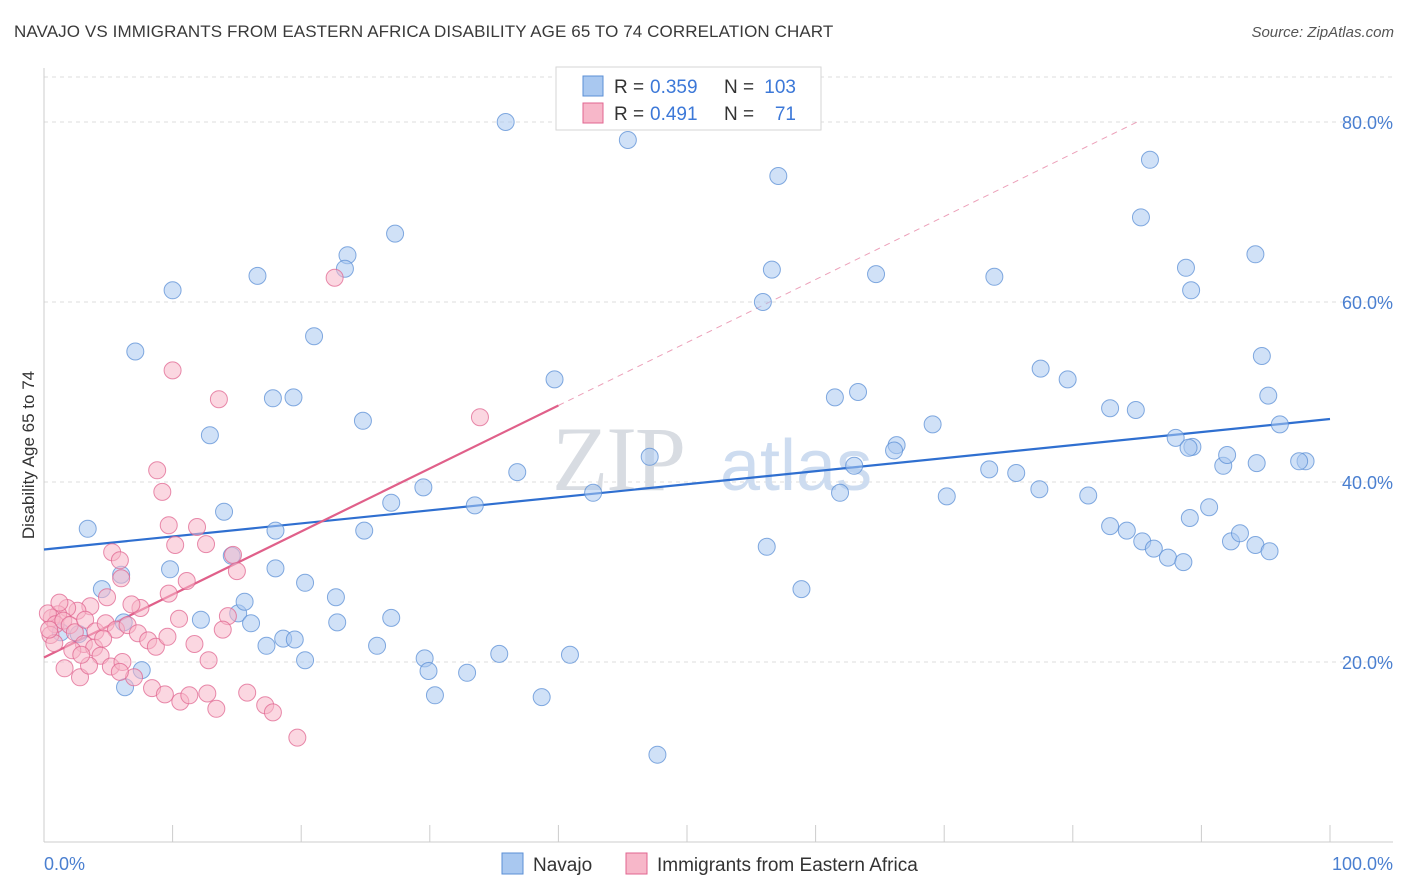 The width and height of the screenshot is (1406, 892). I want to click on trend-line-eastern-africa-extension, so click(848, 263).